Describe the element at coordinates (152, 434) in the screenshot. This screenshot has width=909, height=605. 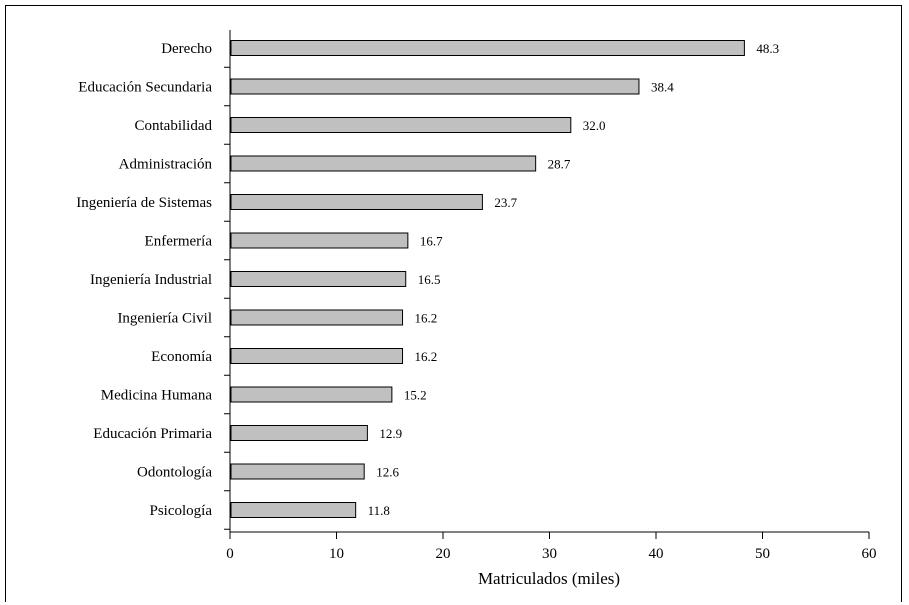
I see `category-label: Educación Primaria` at that location.